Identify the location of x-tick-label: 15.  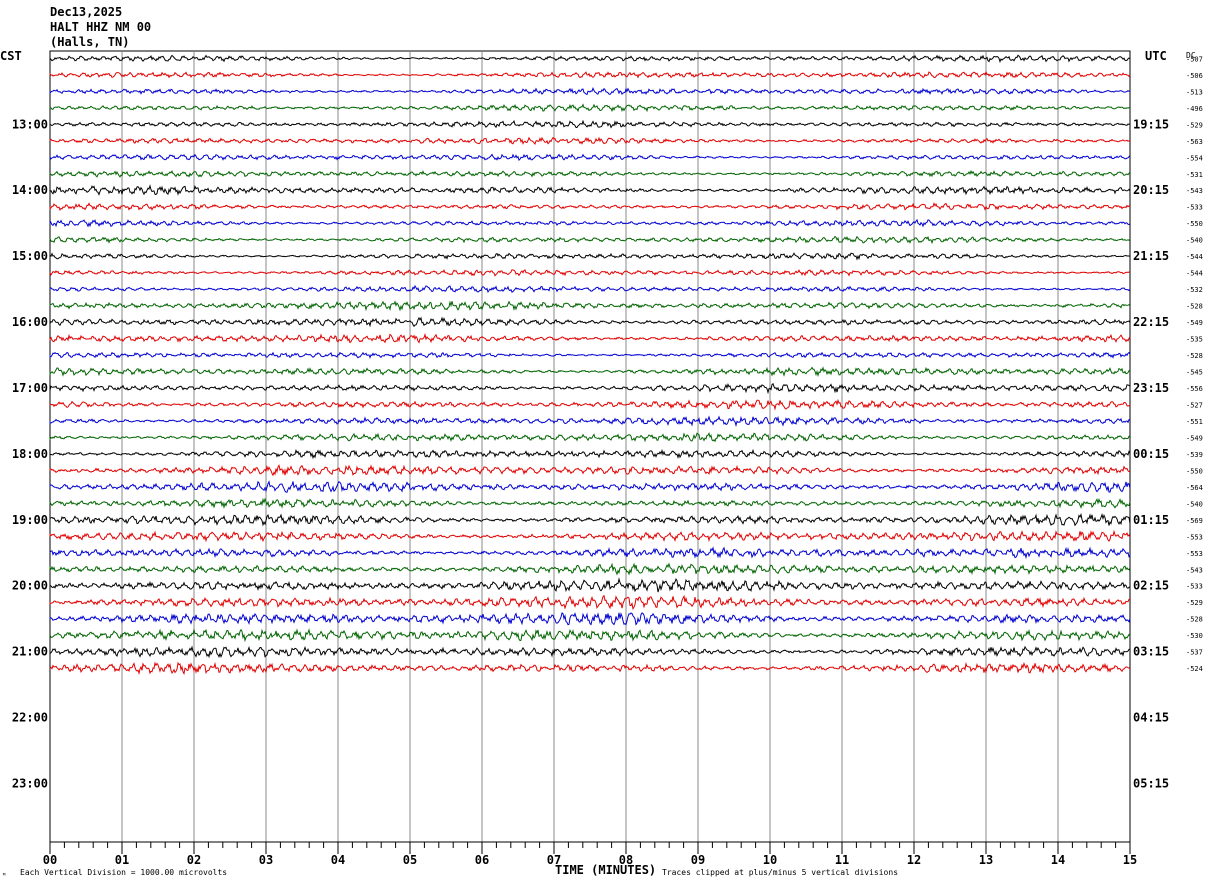
(1130, 860).